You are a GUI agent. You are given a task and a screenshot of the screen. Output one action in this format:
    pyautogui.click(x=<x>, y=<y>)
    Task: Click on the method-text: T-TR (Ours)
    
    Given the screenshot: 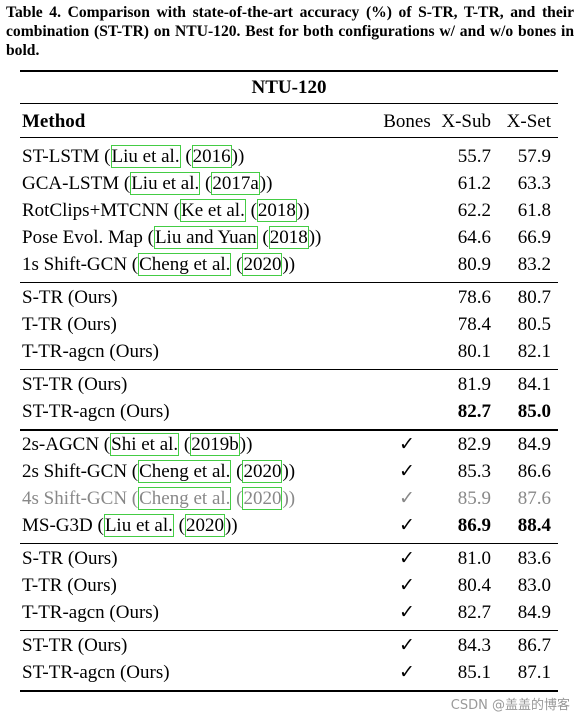 What is the action you would take?
    pyautogui.click(x=69, y=324)
    